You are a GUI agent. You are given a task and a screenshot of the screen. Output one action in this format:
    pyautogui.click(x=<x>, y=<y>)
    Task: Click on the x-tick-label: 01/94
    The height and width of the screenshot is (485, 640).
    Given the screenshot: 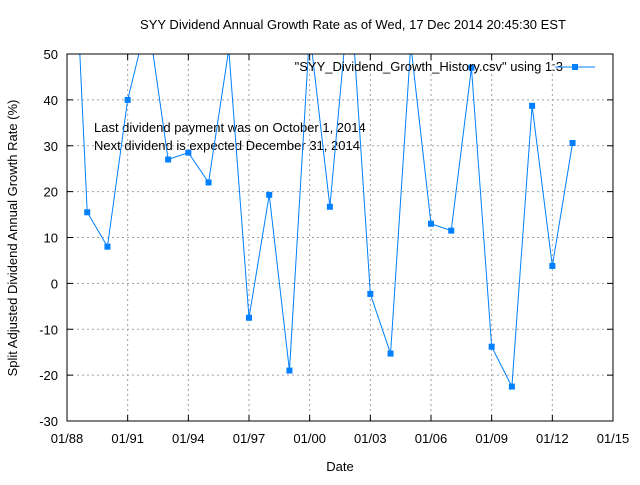 What is the action you would take?
    pyautogui.click(x=188, y=438)
    